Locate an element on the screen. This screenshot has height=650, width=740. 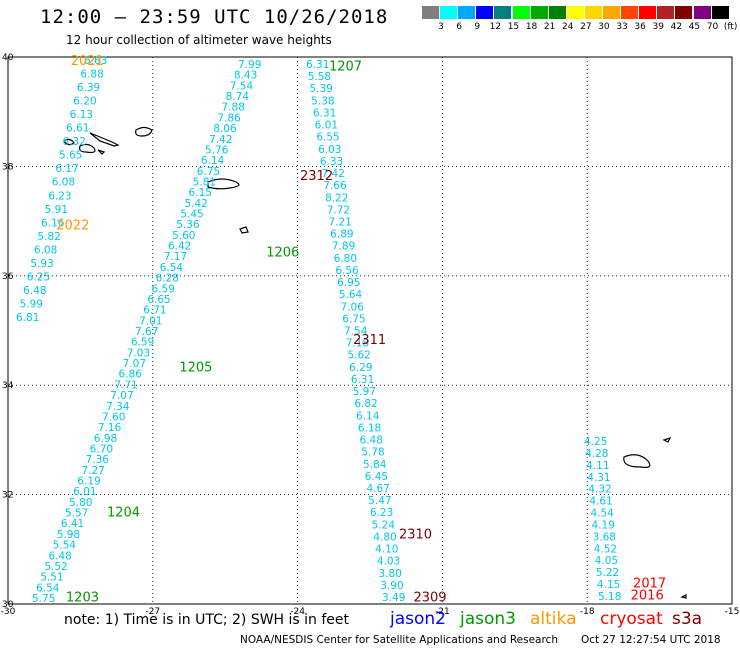
wave-height-value: 5.47 is located at coordinates (379, 501).